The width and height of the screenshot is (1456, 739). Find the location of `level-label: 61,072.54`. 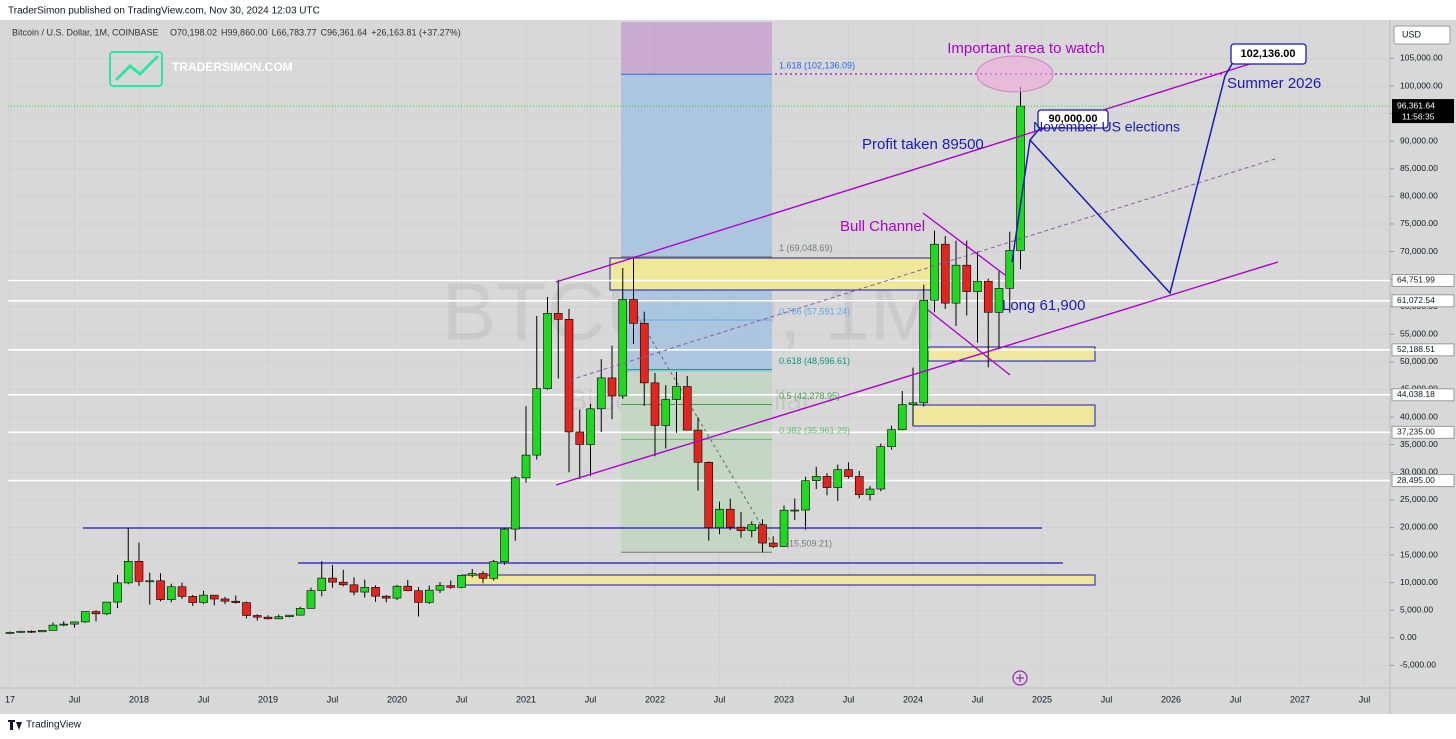

level-label: 61,072.54 is located at coordinates (1416, 300).